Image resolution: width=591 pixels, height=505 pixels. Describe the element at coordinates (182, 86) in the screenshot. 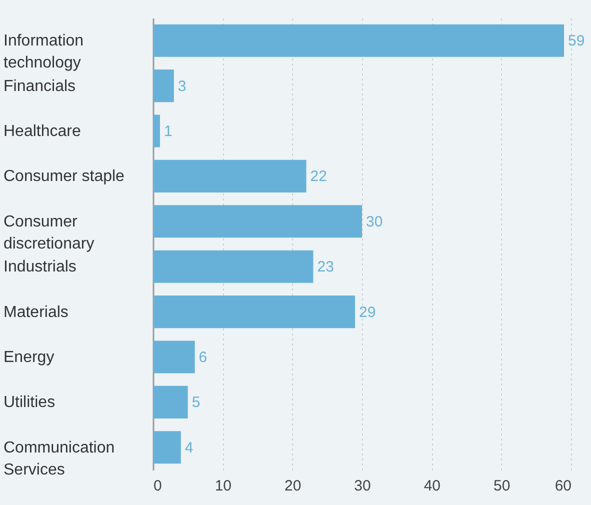

I see `data-label: 3` at that location.